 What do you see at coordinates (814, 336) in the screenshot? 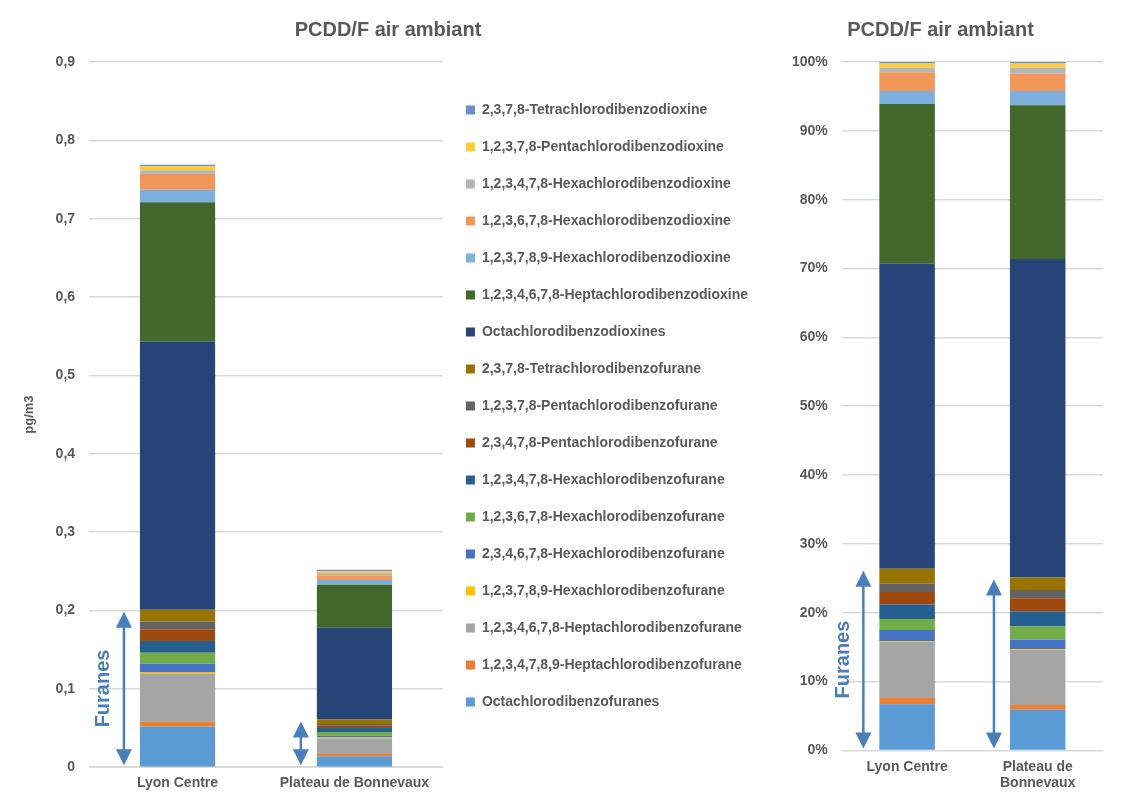
I see `y-tick-label: 60%` at bounding box center [814, 336].